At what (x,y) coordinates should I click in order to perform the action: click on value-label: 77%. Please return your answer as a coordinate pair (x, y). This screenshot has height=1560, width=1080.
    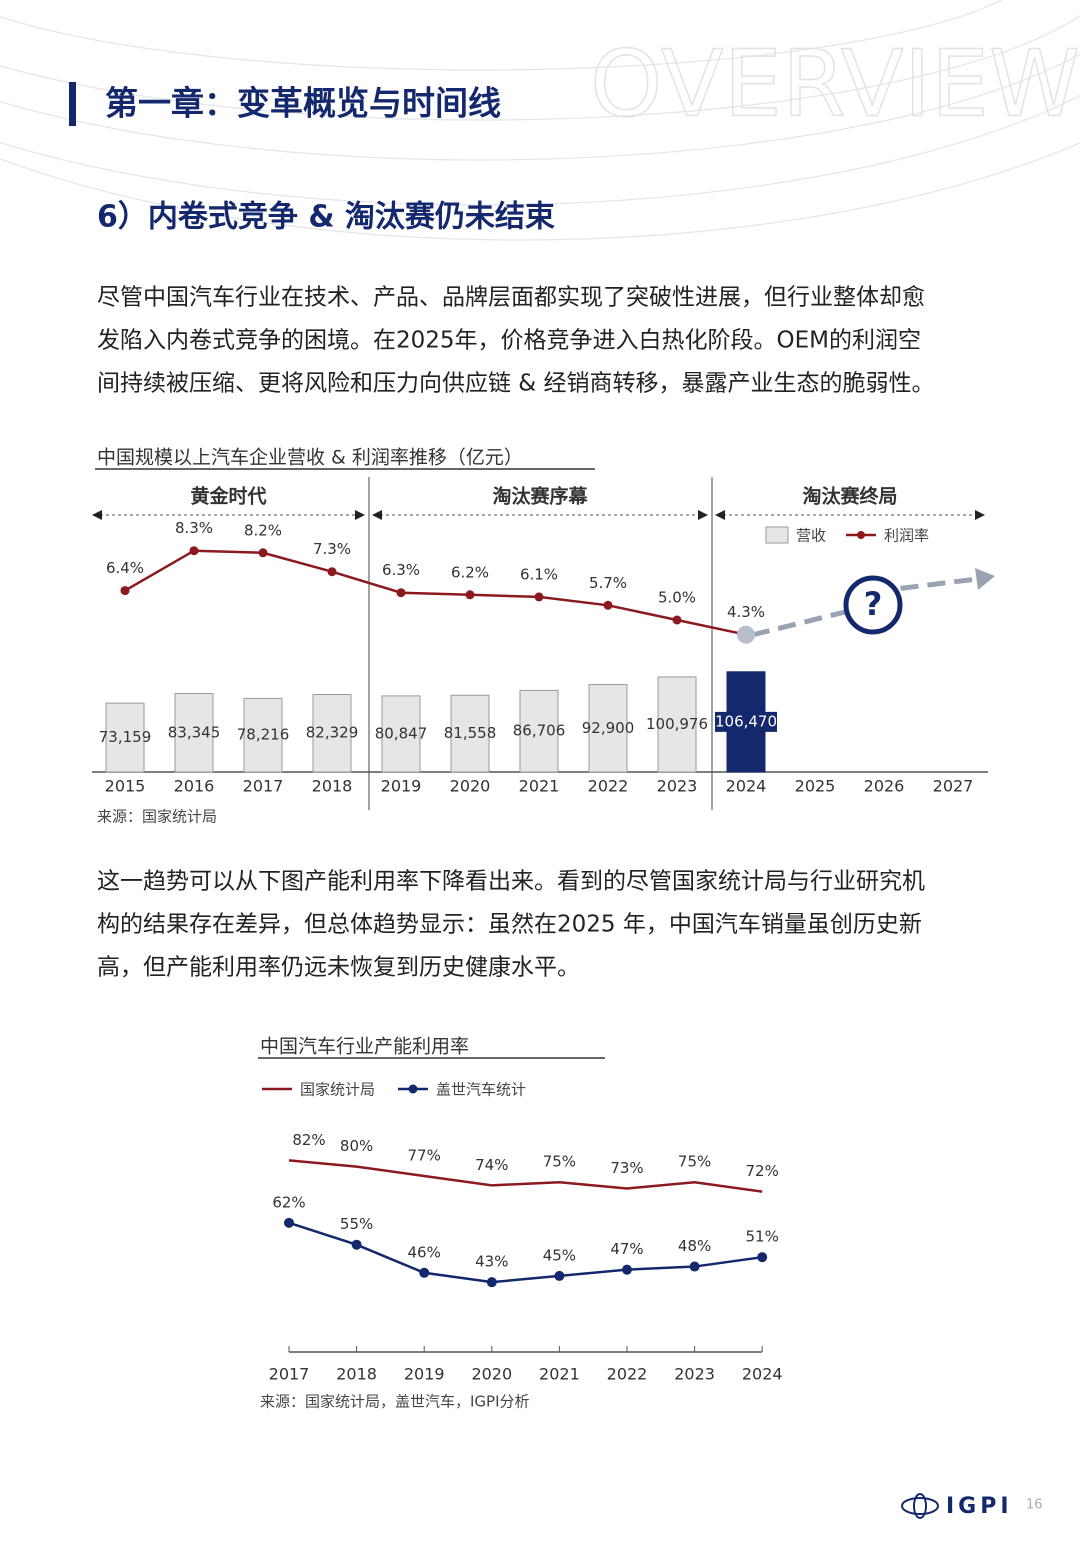
    Looking at the image, I should click on (424, 1155).